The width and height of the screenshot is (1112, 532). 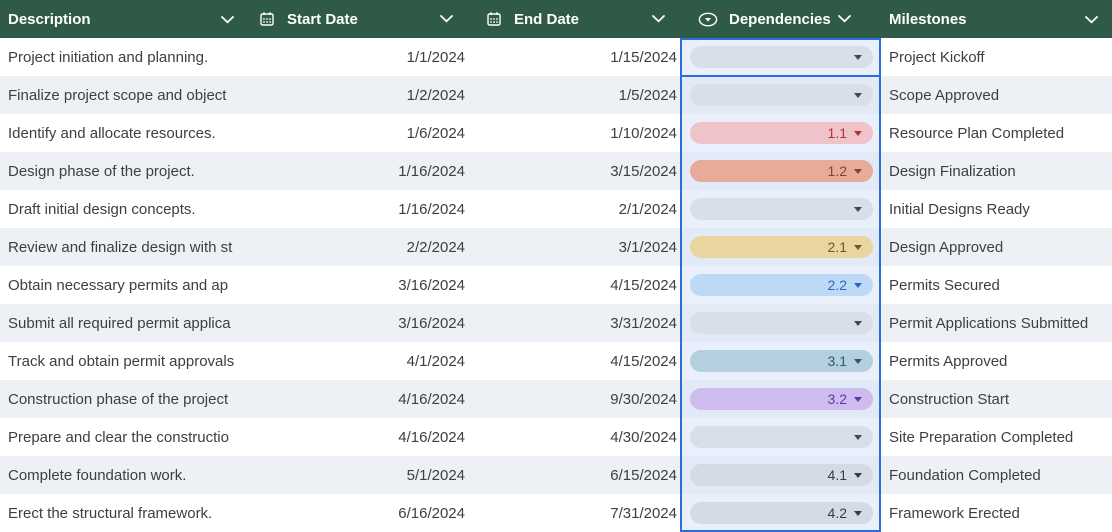 What do you see at coordinates (965, 475) in the screenshot?
I see `milestone-cell: Foundation Completed` at bounding box center [965, 475].